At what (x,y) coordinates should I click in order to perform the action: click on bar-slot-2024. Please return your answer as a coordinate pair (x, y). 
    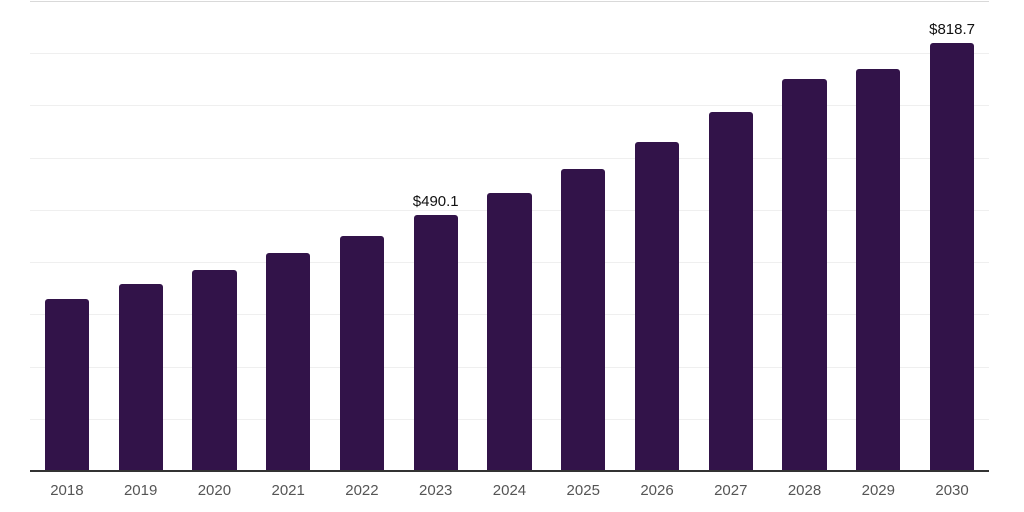
    Looking at the image, I should click on (510, 236).